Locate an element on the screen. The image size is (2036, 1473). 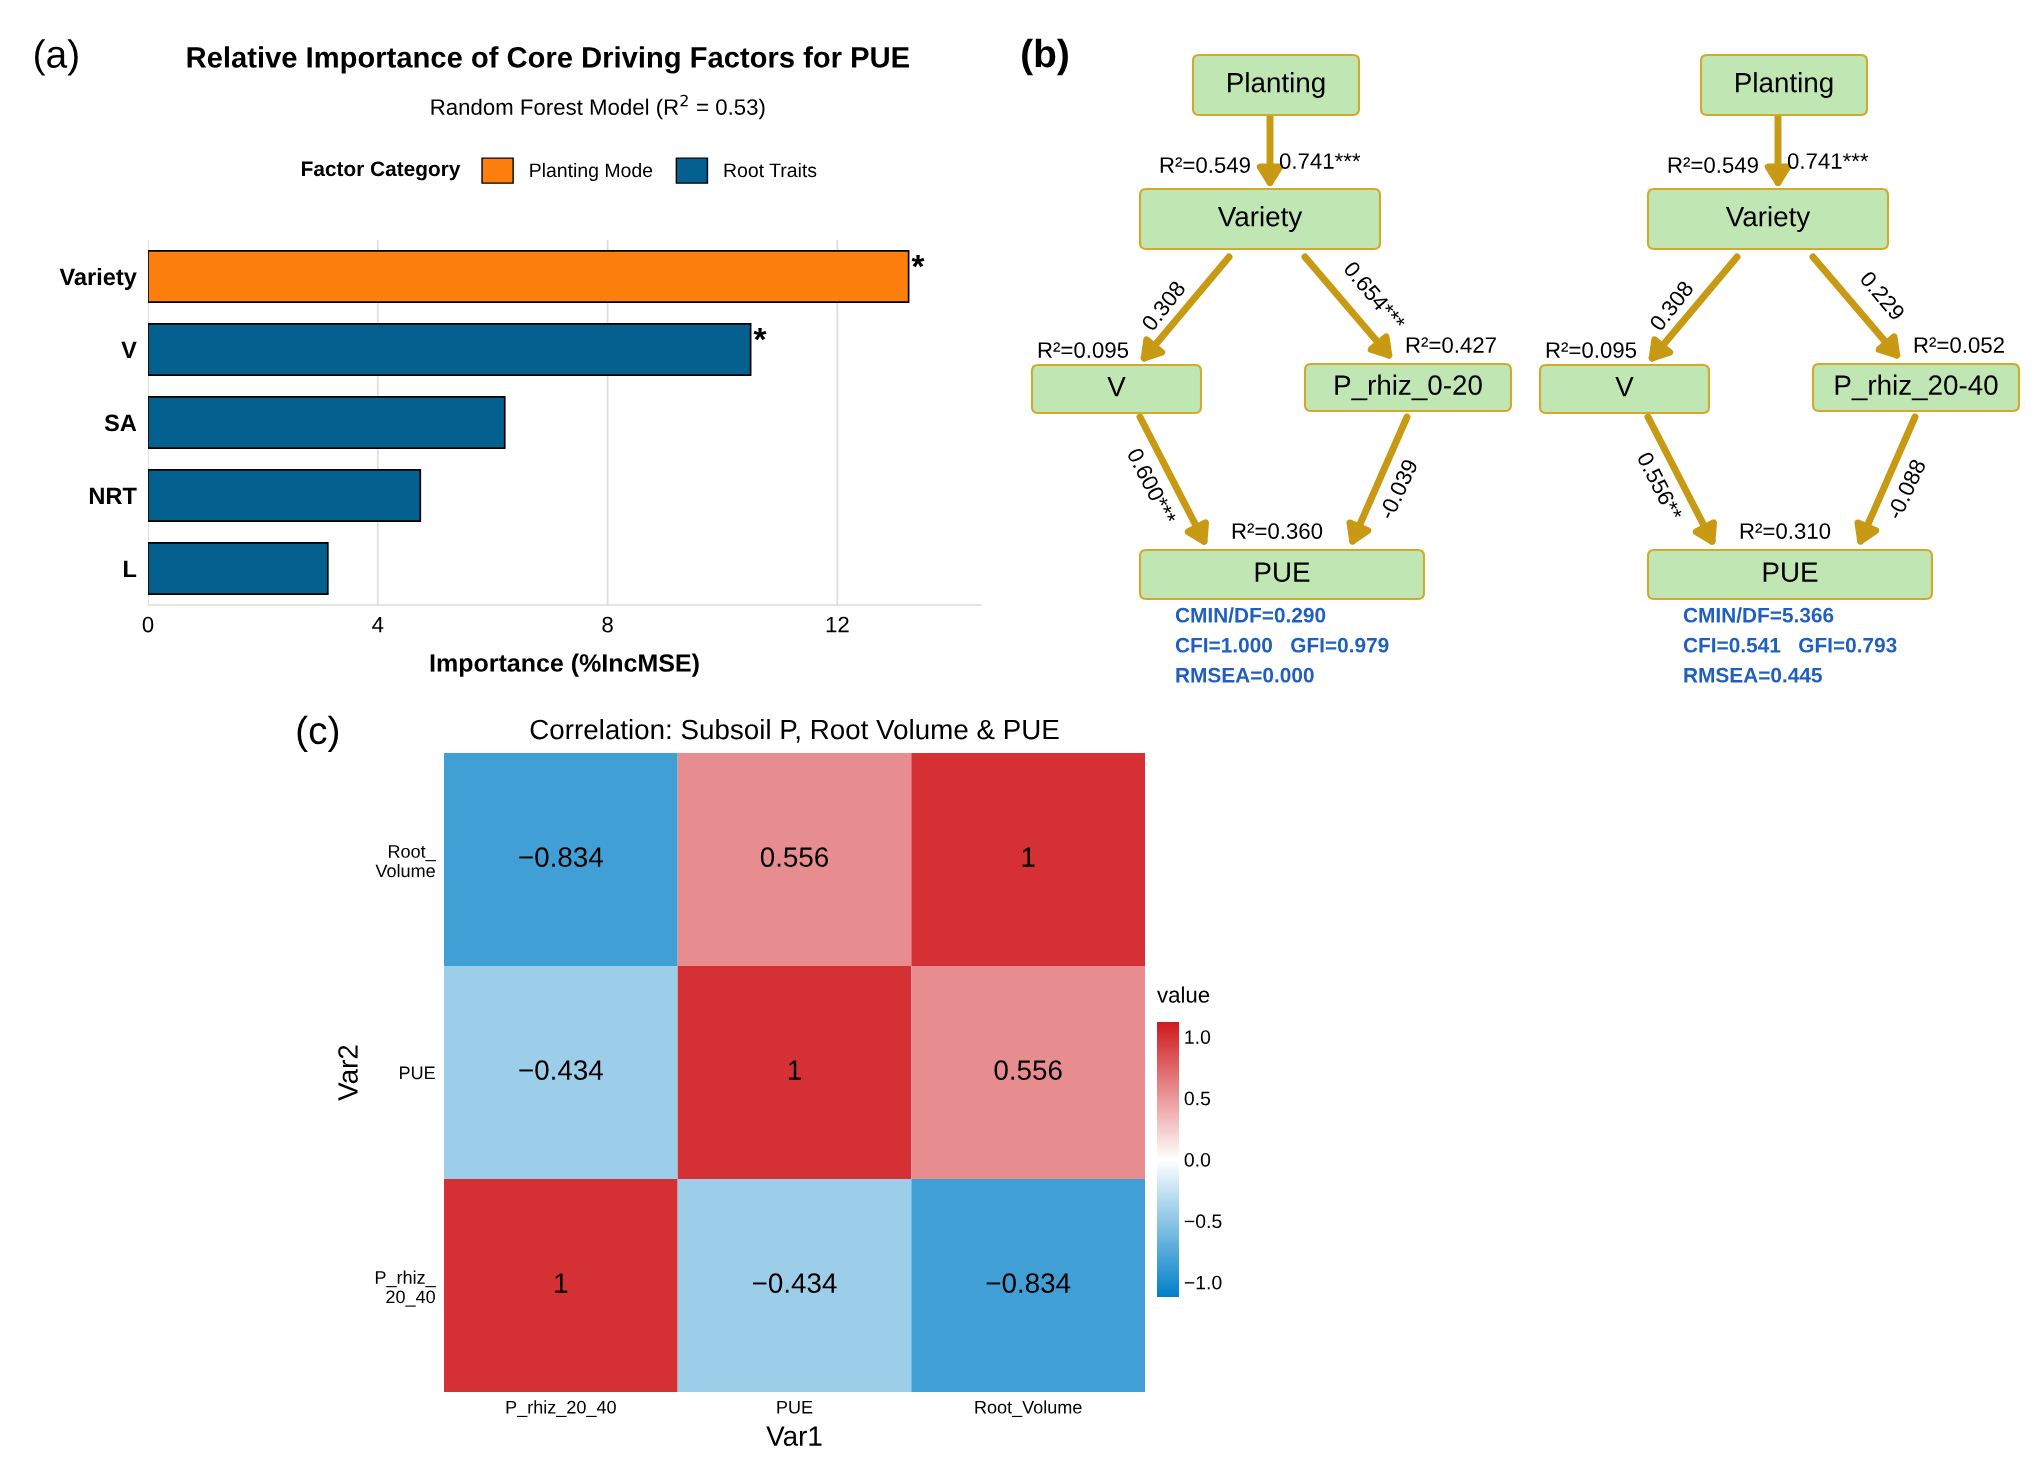
color-bar-label: −0.5 is located at coordinates (1203, 1221).